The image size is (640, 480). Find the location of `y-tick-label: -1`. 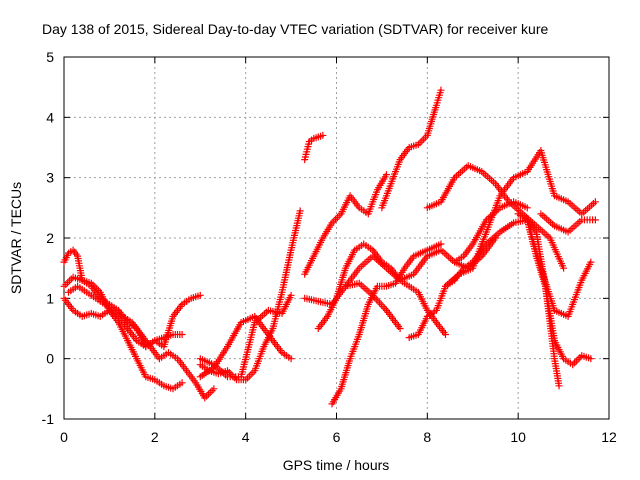

y-tick-label: -1 is located at coordinates (48, 419).